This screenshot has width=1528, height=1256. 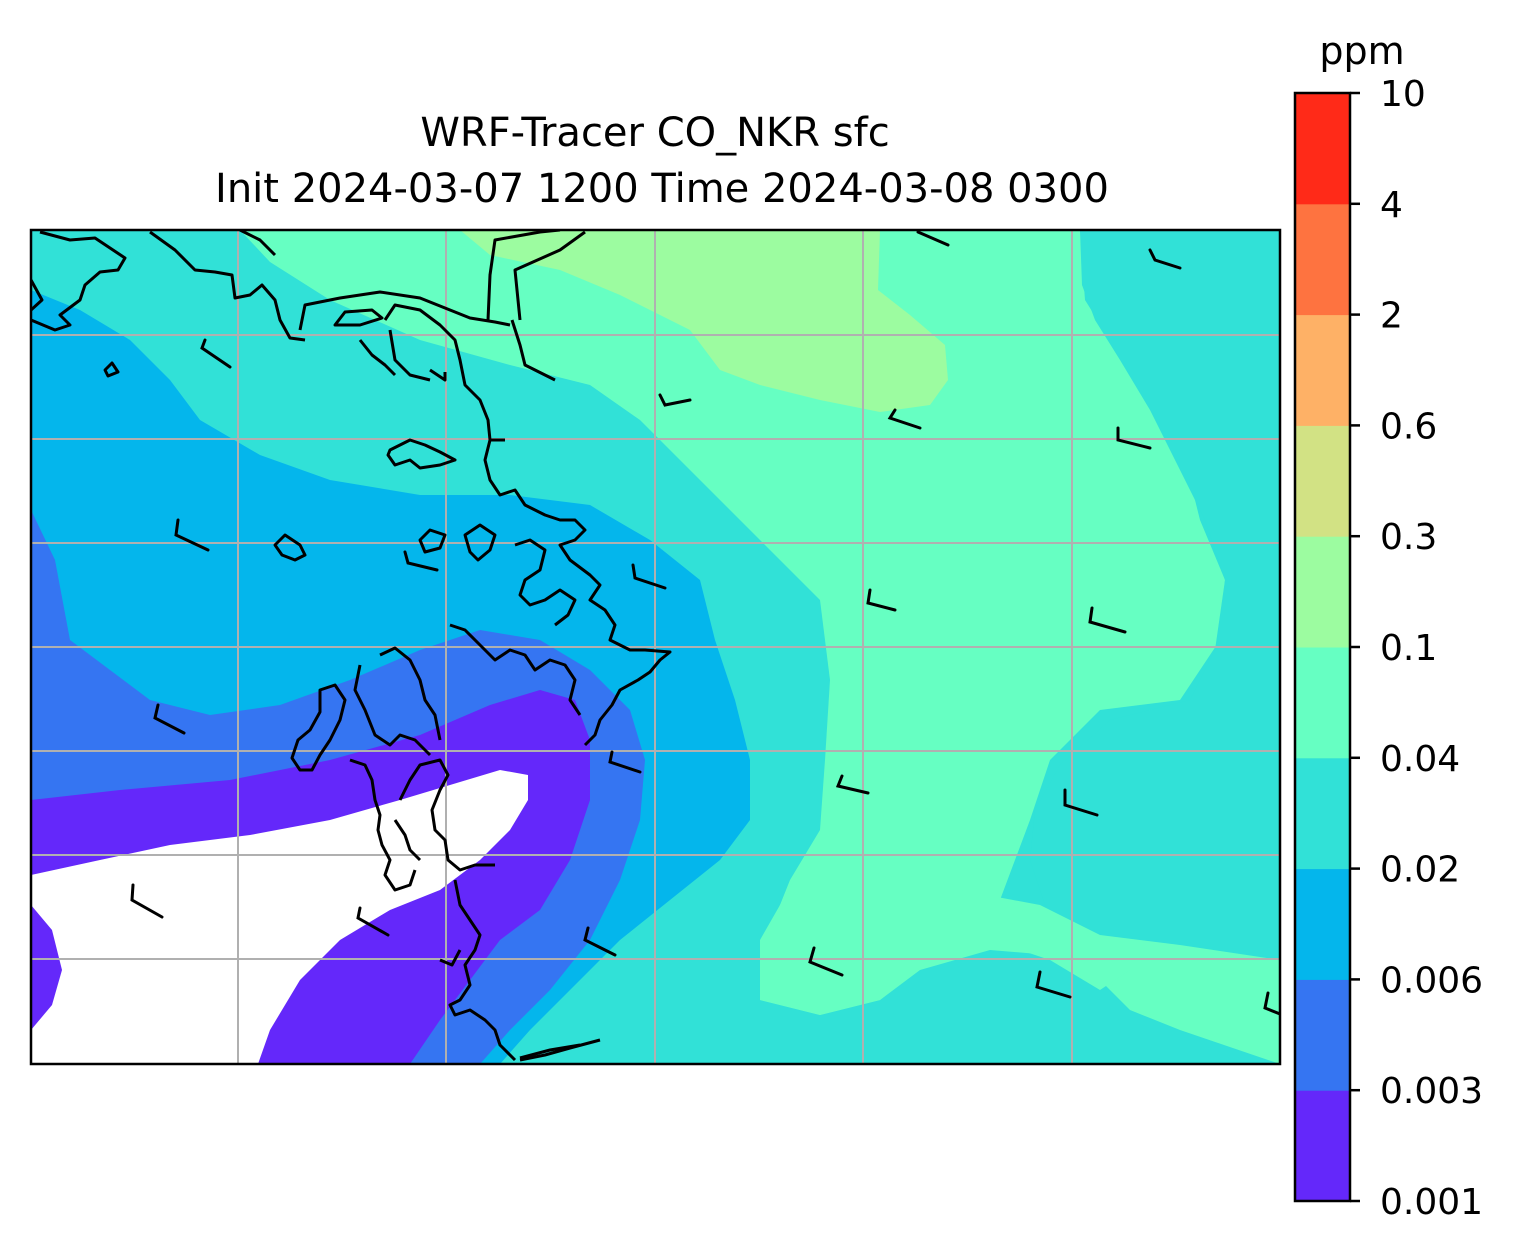 What do you see at coordinates (654, 133) in the screenshot?
I see `map-title-line1: WRF-Tracer CO_NKR sfc` at bounding box center [654, 133].